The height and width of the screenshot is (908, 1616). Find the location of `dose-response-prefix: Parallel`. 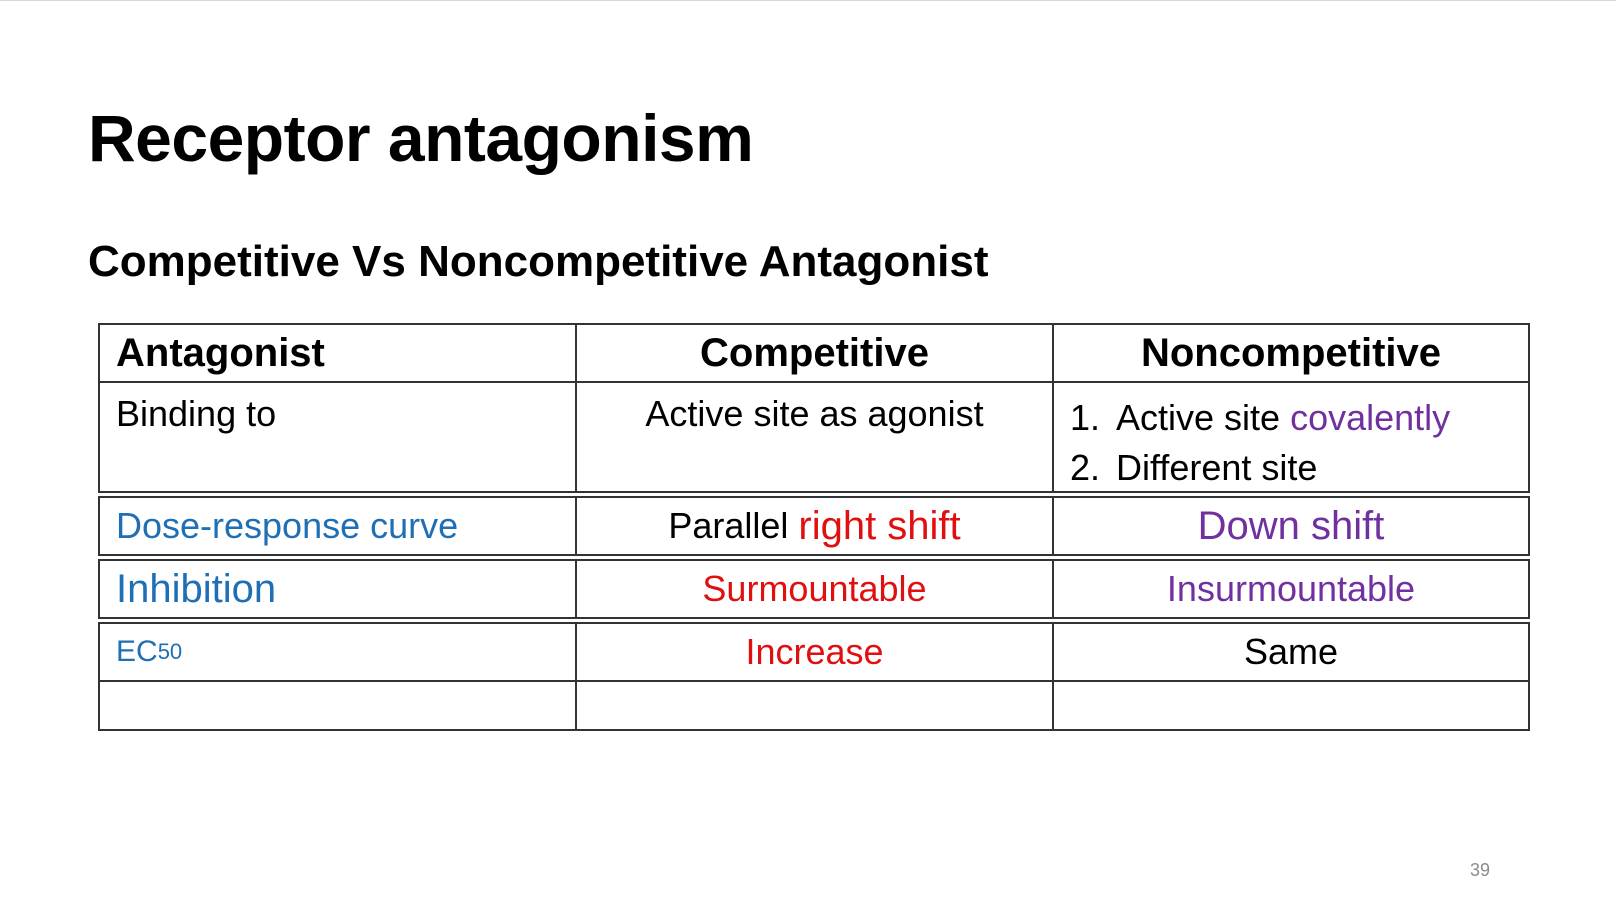

dose-response-prefix: Parallel is located at coordinates (733, 525).